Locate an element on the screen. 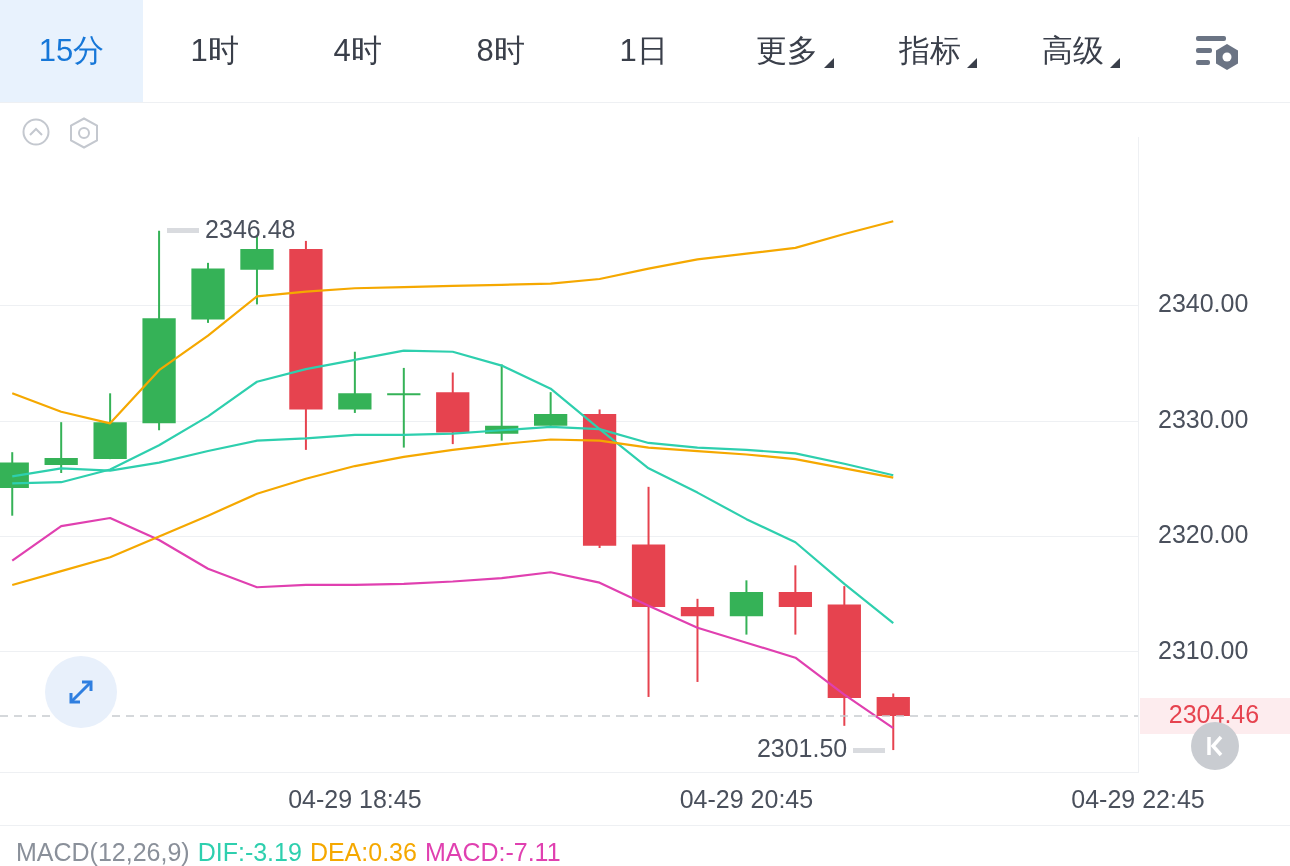 Image resolution: width=1290 pixels, height=866 pixels. x-tick-label: 04-29 22:45 is located at coordinates (1138, 798).